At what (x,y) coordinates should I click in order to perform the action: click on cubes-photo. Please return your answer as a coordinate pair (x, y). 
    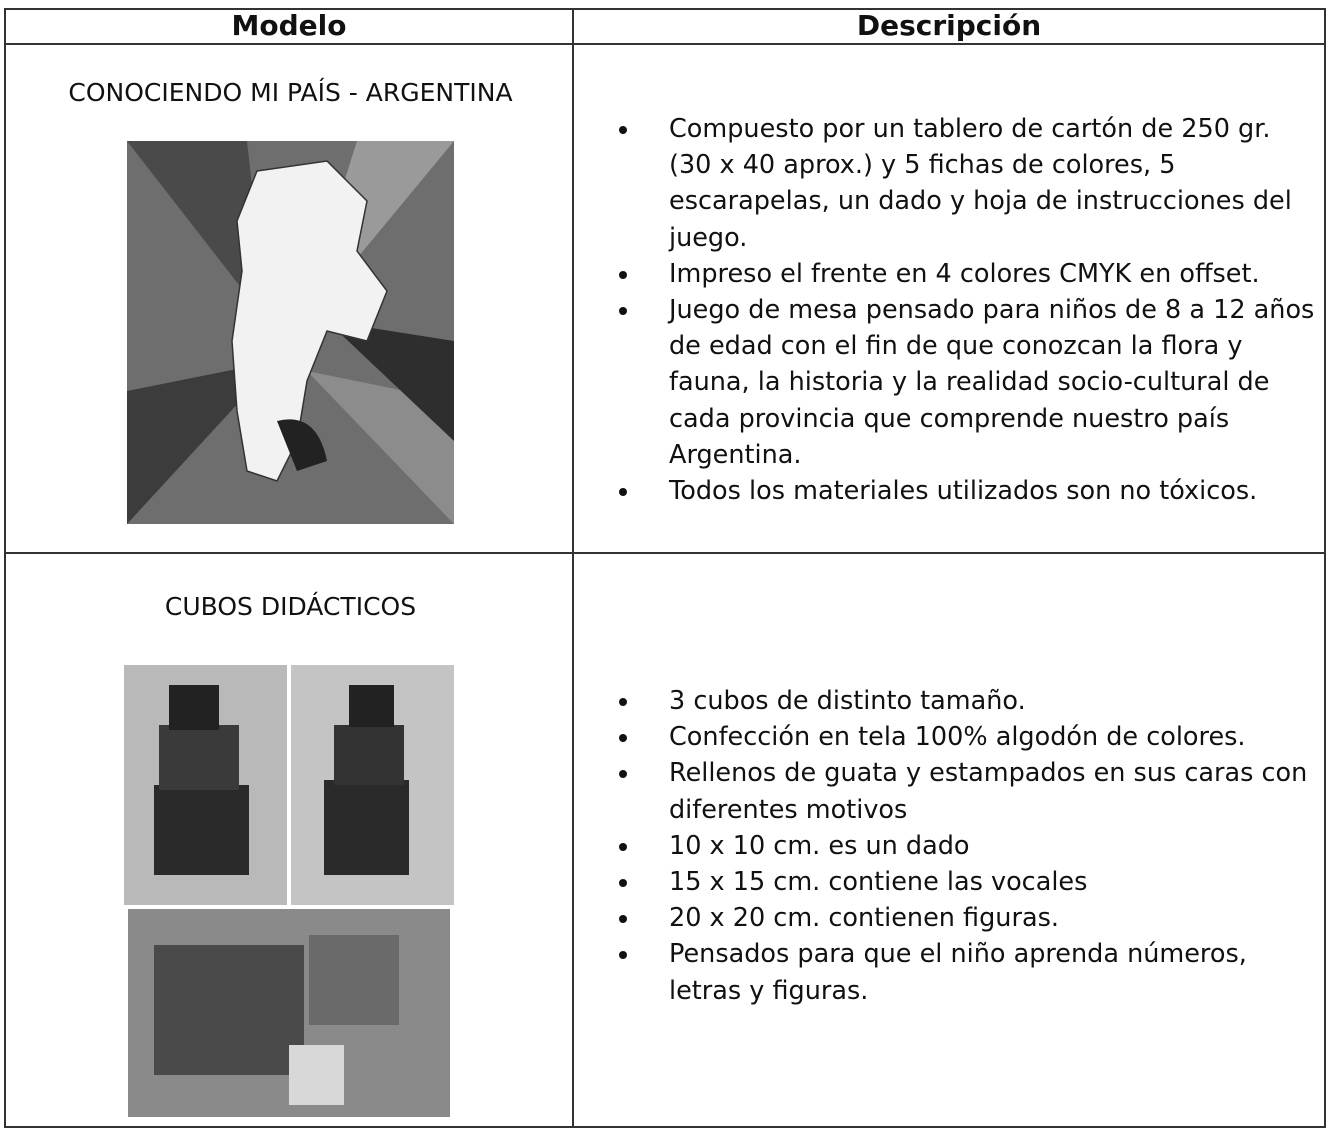
    Looking at the image, I should click on (289, 891).